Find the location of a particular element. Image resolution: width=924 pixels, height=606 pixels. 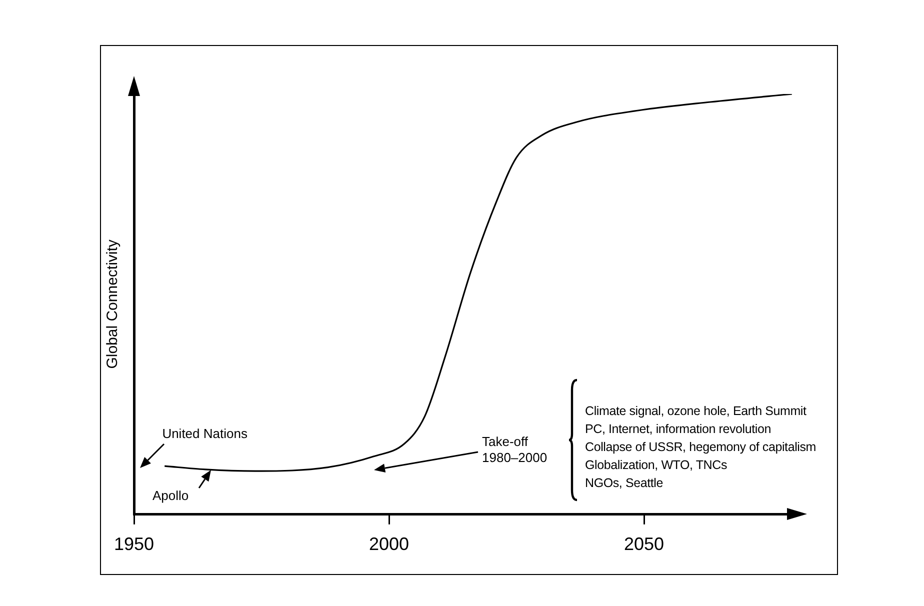

x-tick-label: 2000 is located at coordinates (389, 544).